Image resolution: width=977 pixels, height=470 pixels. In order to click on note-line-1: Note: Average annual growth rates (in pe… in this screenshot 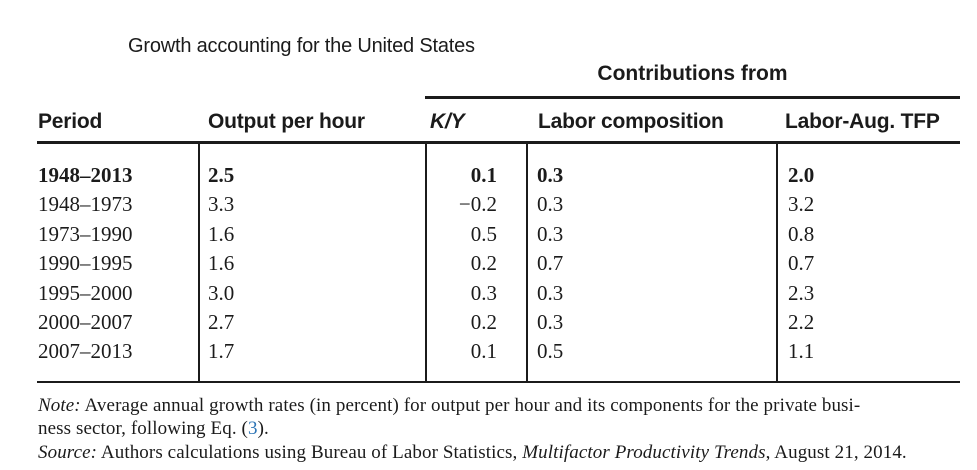, I will do `click(501, 405)`.